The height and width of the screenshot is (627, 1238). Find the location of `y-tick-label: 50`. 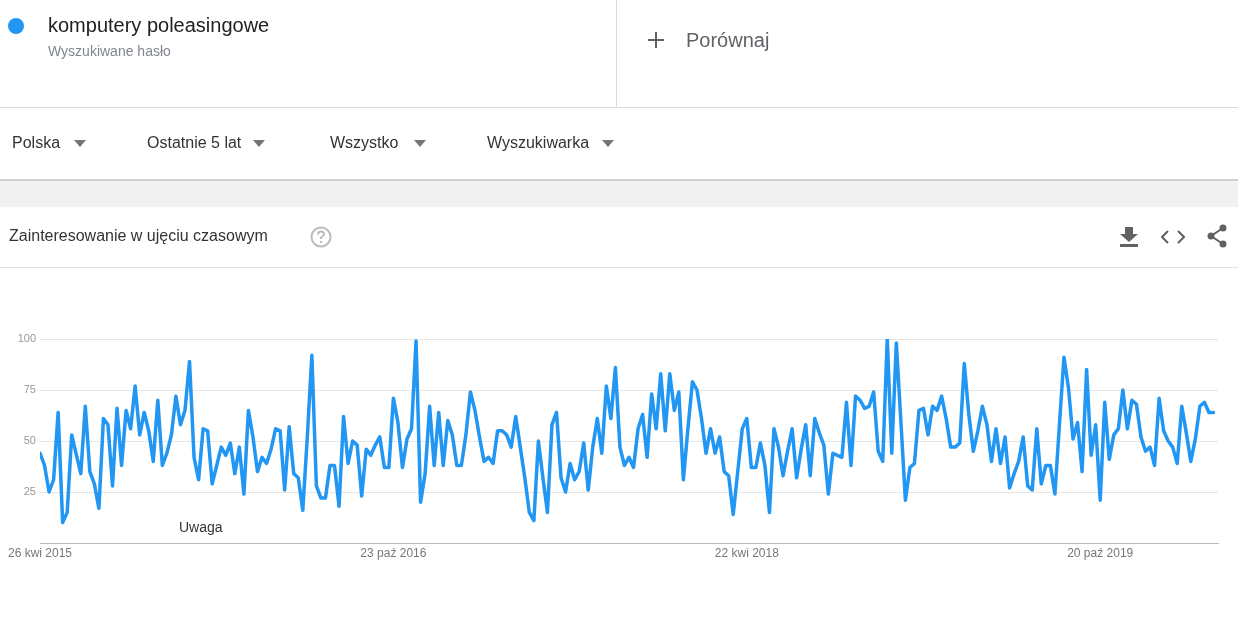

y-tick-label: 50 is located at coordinates (29, 440).